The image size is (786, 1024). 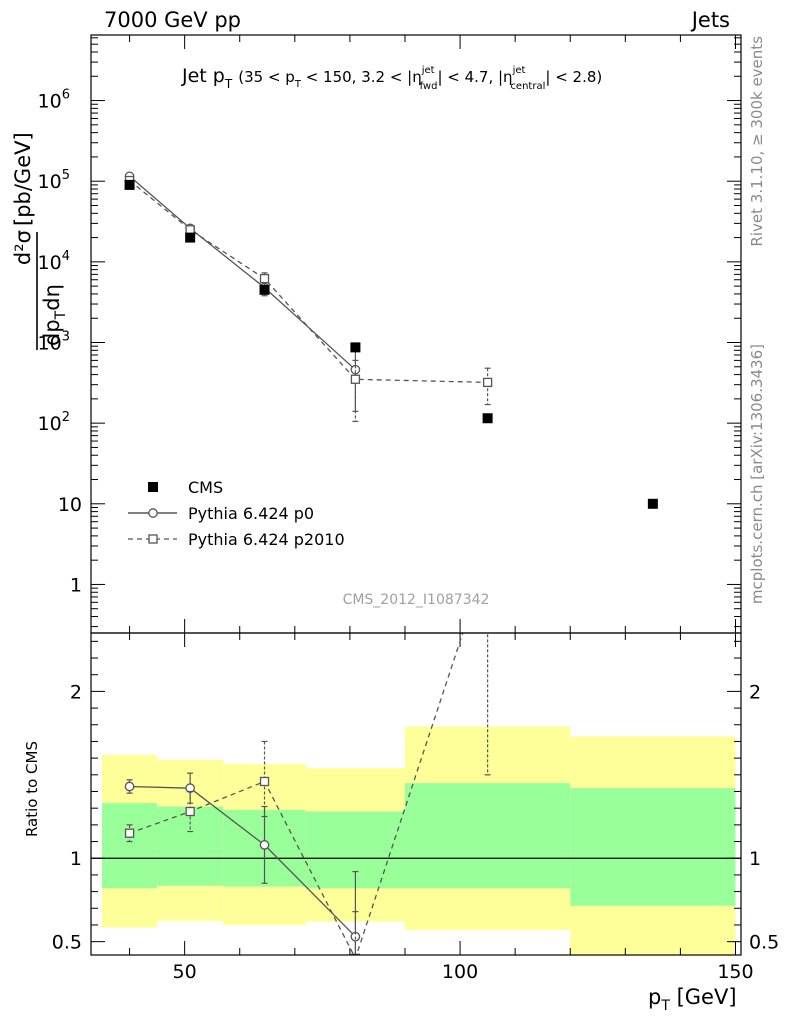 What do you see at coordinates (172, 20) in the screenshot?
I see `header-left: 7000 GeV pp` at bounding box center [172, 20].